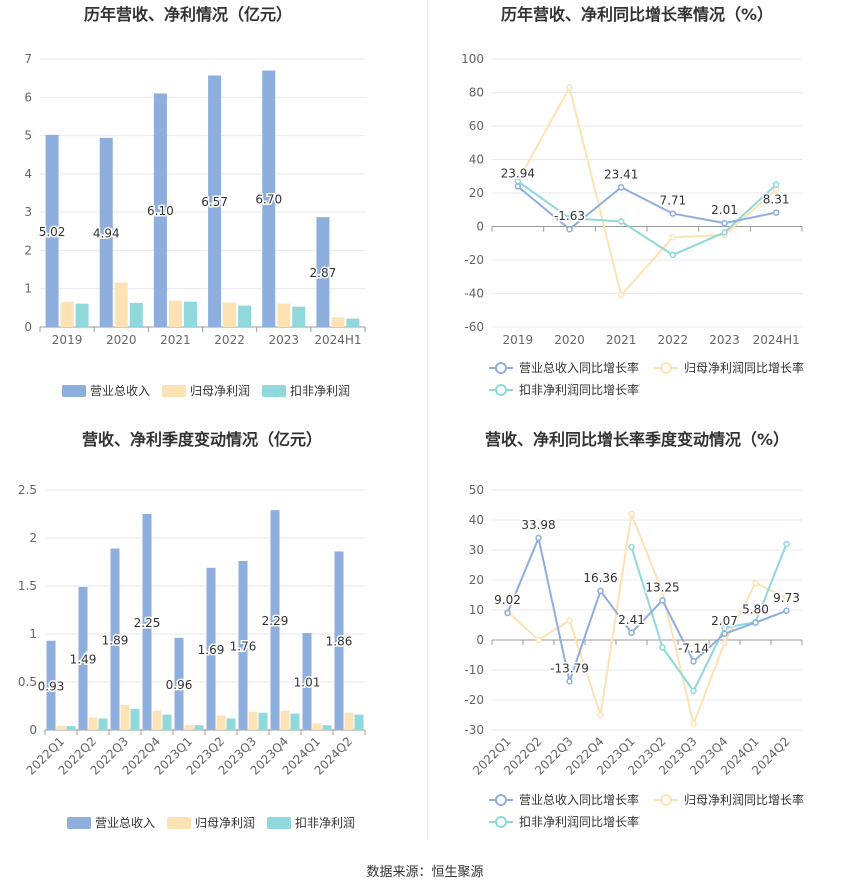 The height and width of the screenshot is (891, 850). What do you see at coordinates (474, 294) in the screenshot?
I see `y-tick-label: -40` at bounding box center [474, 294].